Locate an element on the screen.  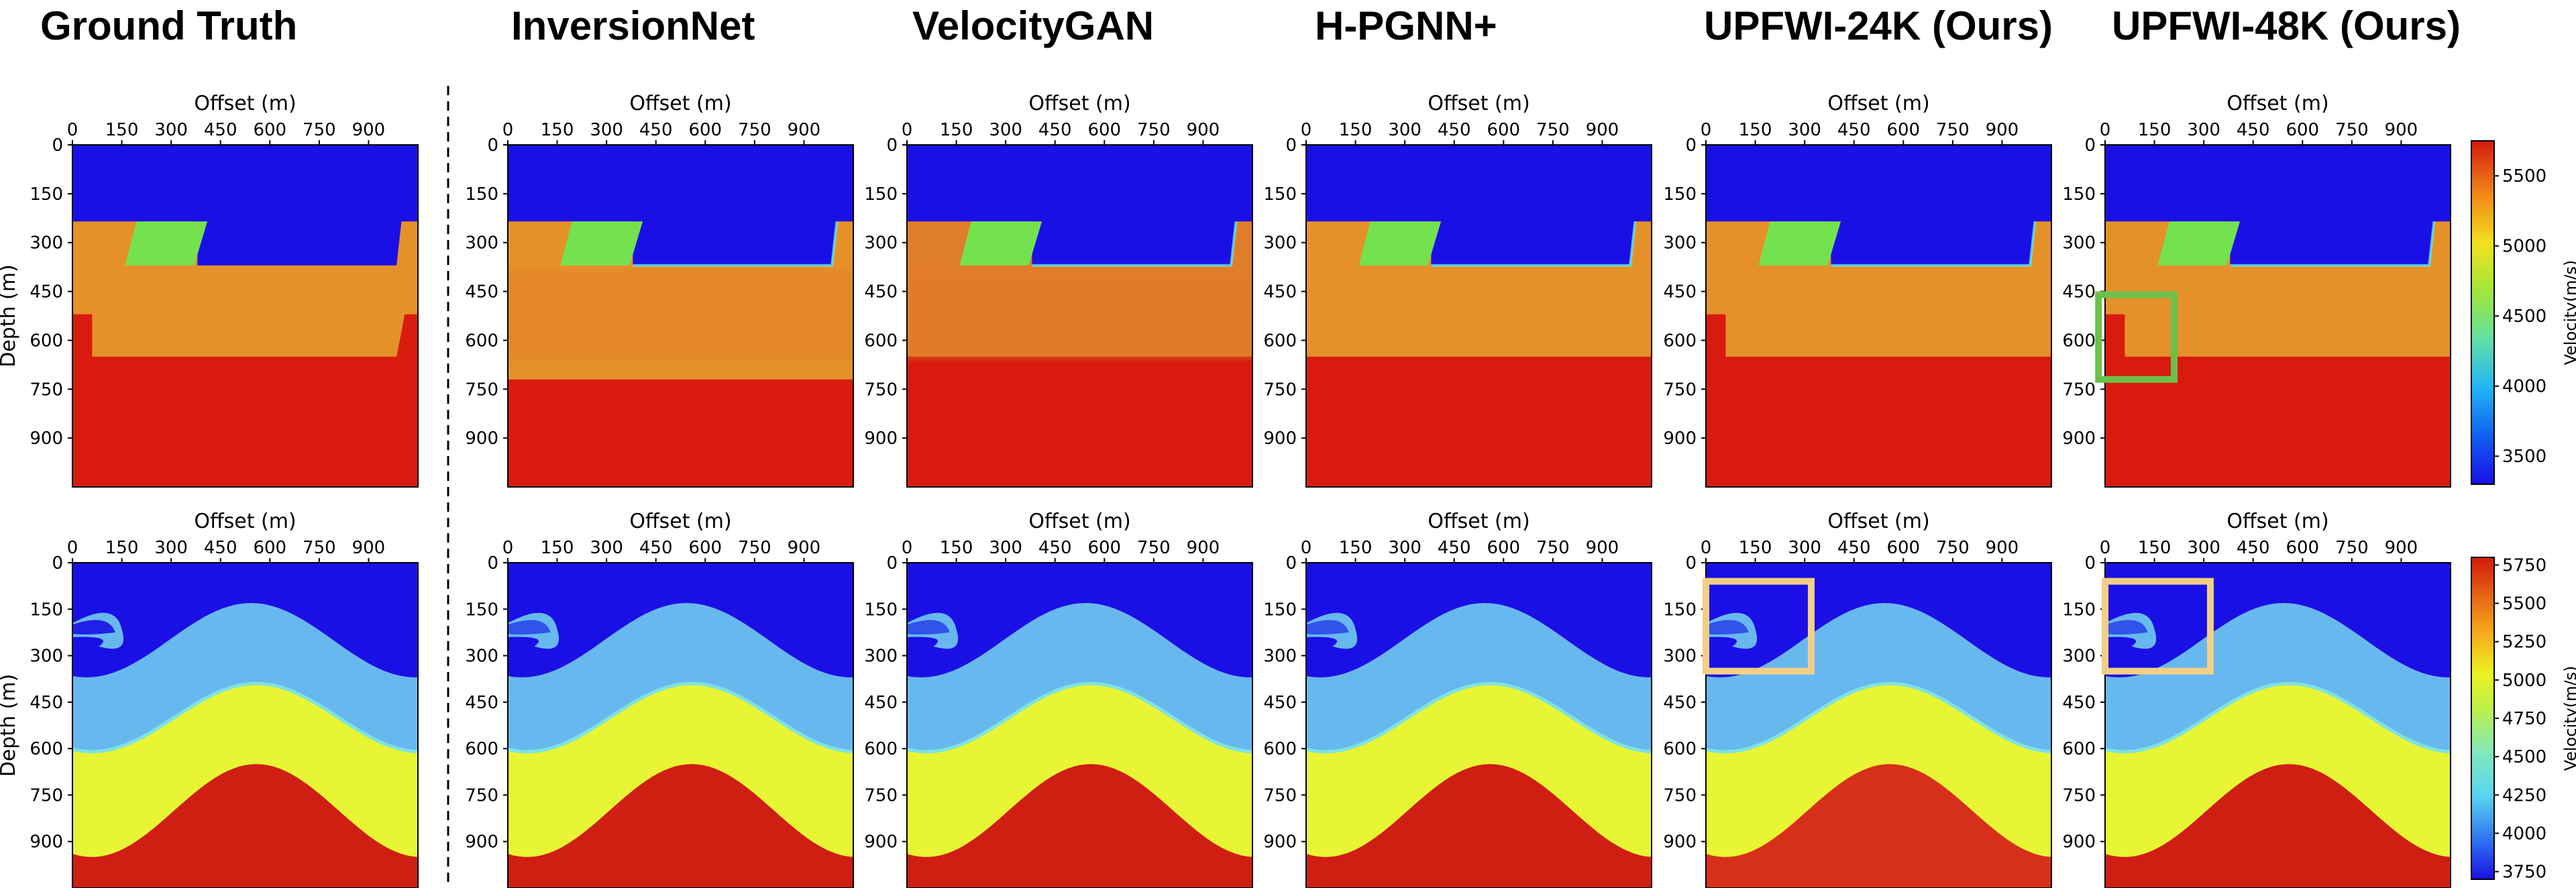
colorbar-tick-label: 5250 is located at coordinates (2524, 642).